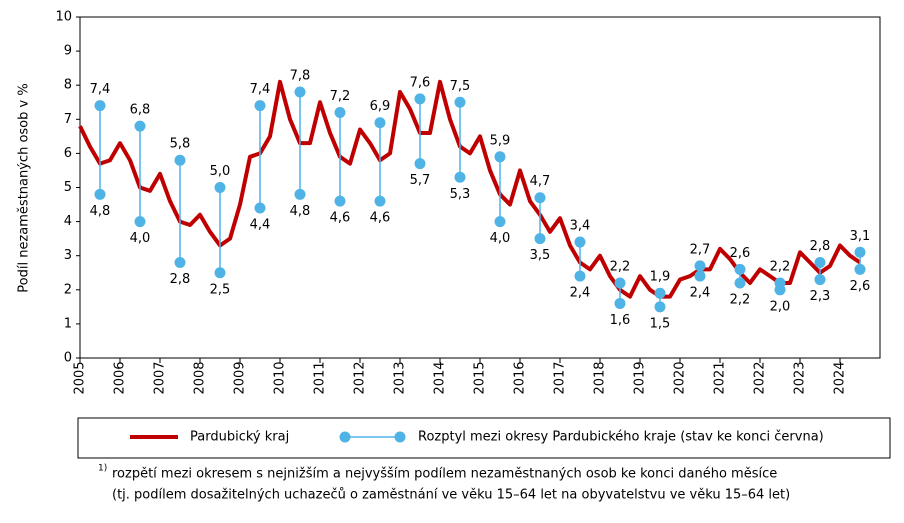  I want to click on x-tick-label: 2024, so click(840, 377).